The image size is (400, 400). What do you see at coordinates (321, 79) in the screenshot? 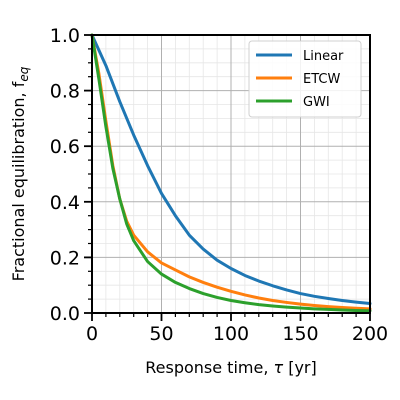
I see `legend-label-etcw: ETCW` at bounding box center [321, 79].